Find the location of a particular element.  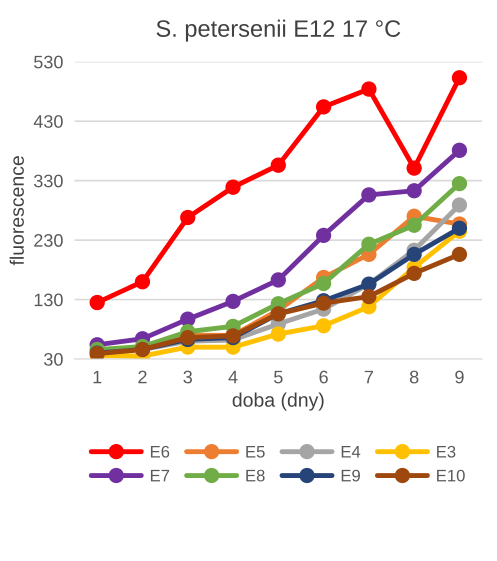

legend-label: E4 is located at coordinates (351, 452).